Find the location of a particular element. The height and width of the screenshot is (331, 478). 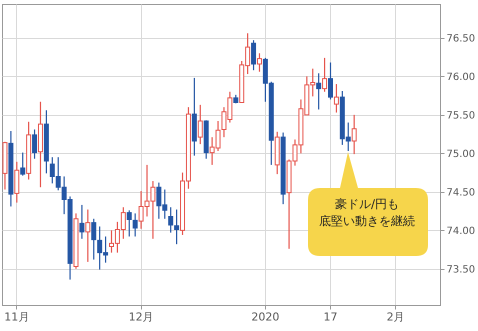

x-tick-label: 17 is located at coordinates (331, 317).